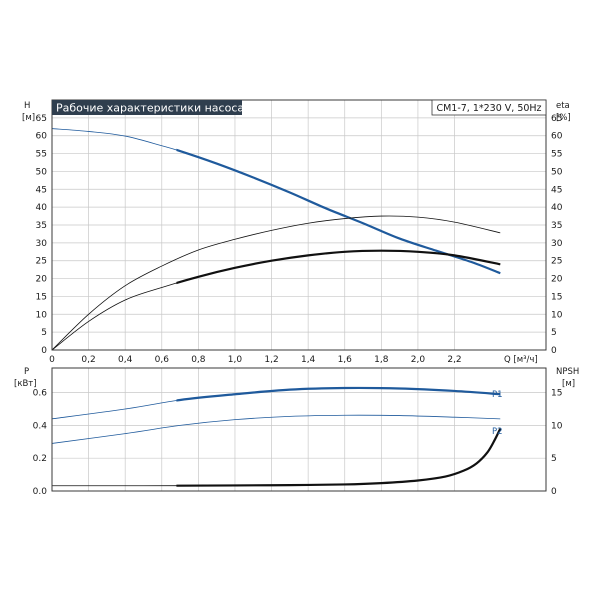 This screenshot has height=600, width=600. Describe the element at coordinates (556, 226) in the screenshot. I see `y-right-tick-label: 35` at that location.